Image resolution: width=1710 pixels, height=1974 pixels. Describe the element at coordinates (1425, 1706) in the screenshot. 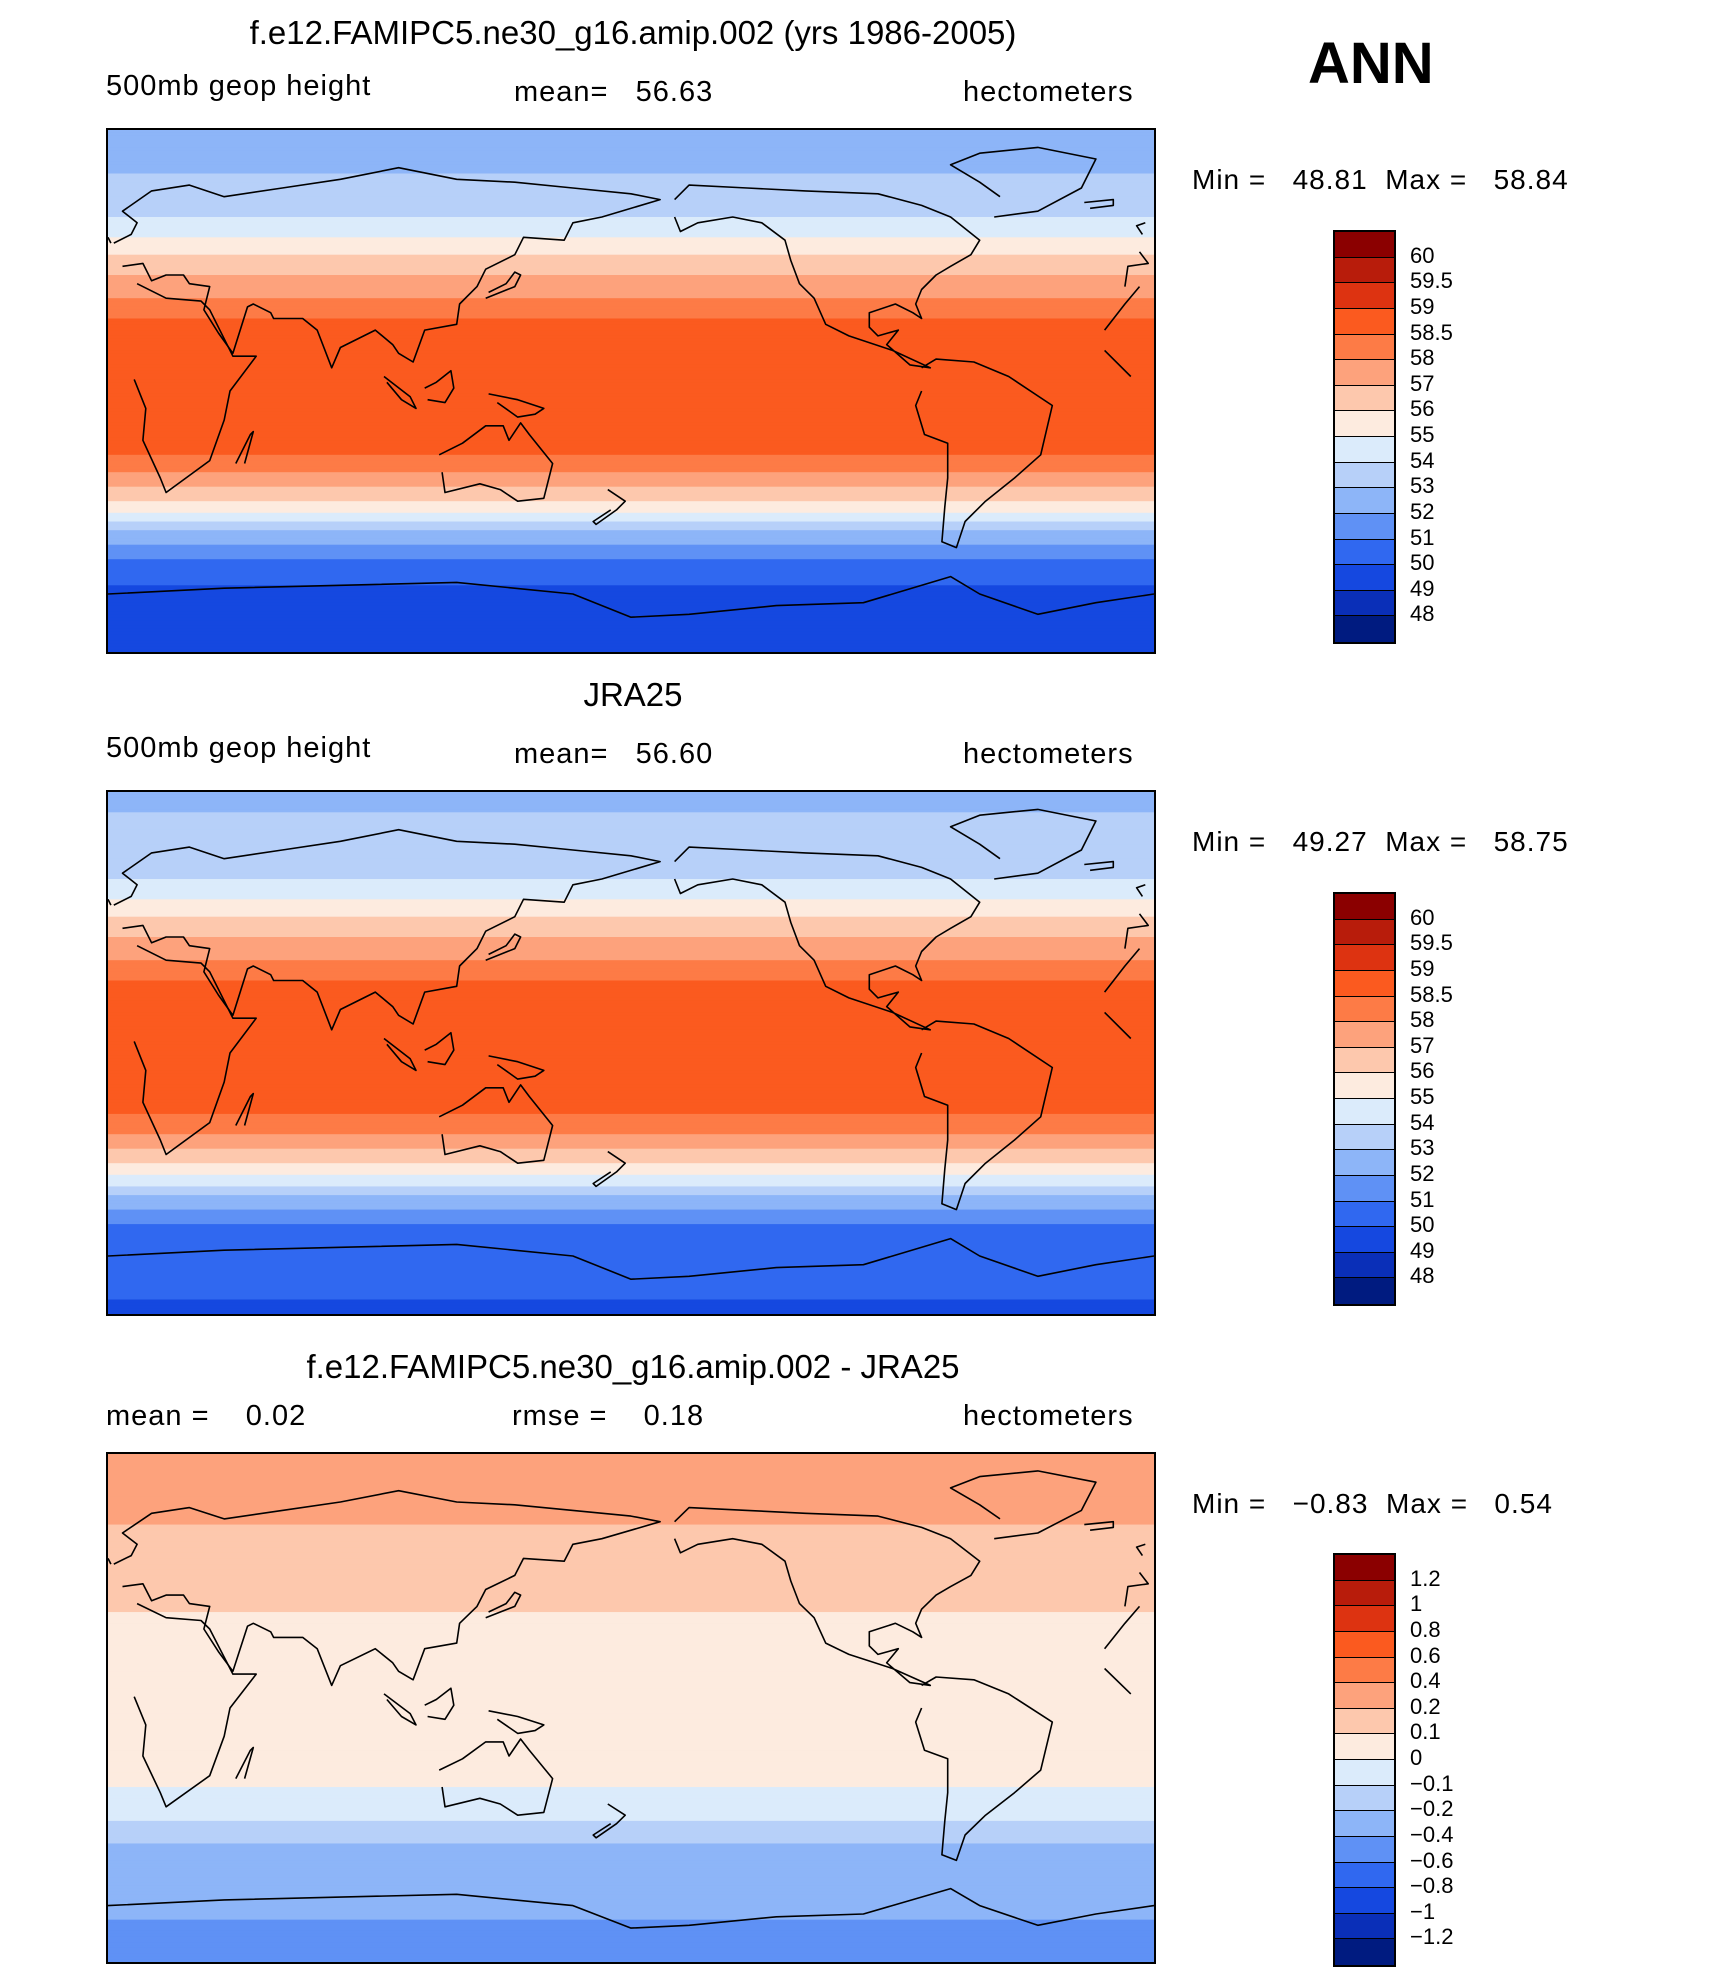

I see `colorbar-tick-label: 0.2` at that location.